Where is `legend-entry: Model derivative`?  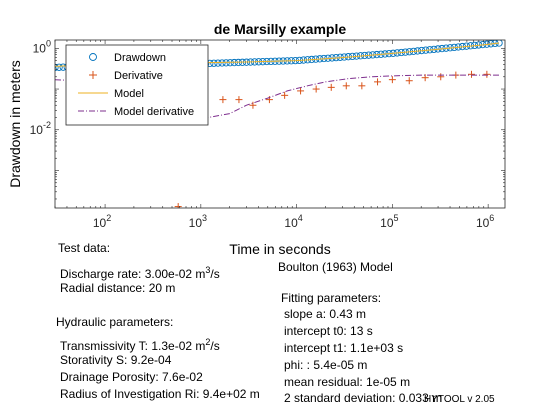 legend-entry: Model derivative is located at coordinates (136, 112).